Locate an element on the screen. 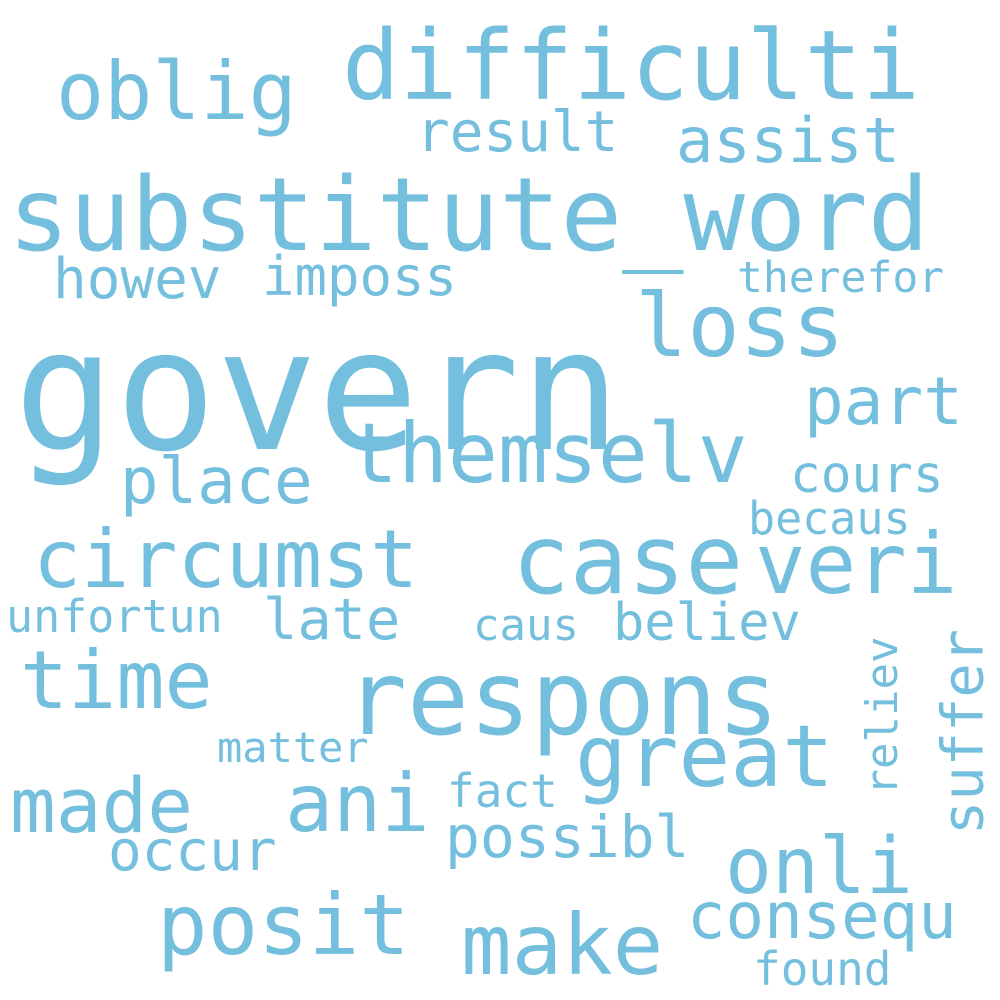 The image size is (1000, 1000). word-circumst: circumst is located at coordinates (226, 559).